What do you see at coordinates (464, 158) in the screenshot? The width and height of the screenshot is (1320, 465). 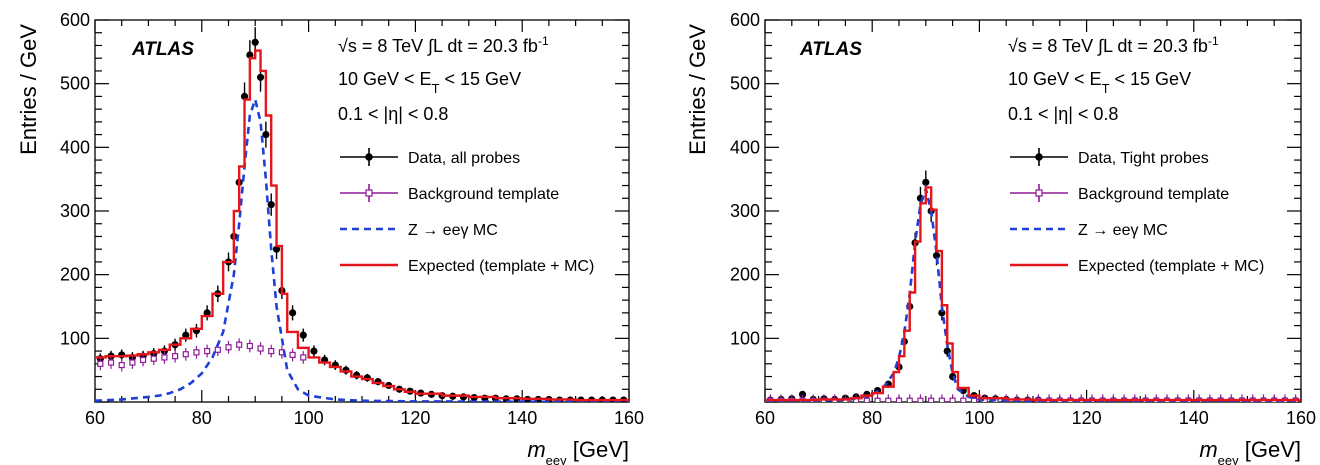 I see `legend-label: Data, all probes` at bounding box center [464, 158].